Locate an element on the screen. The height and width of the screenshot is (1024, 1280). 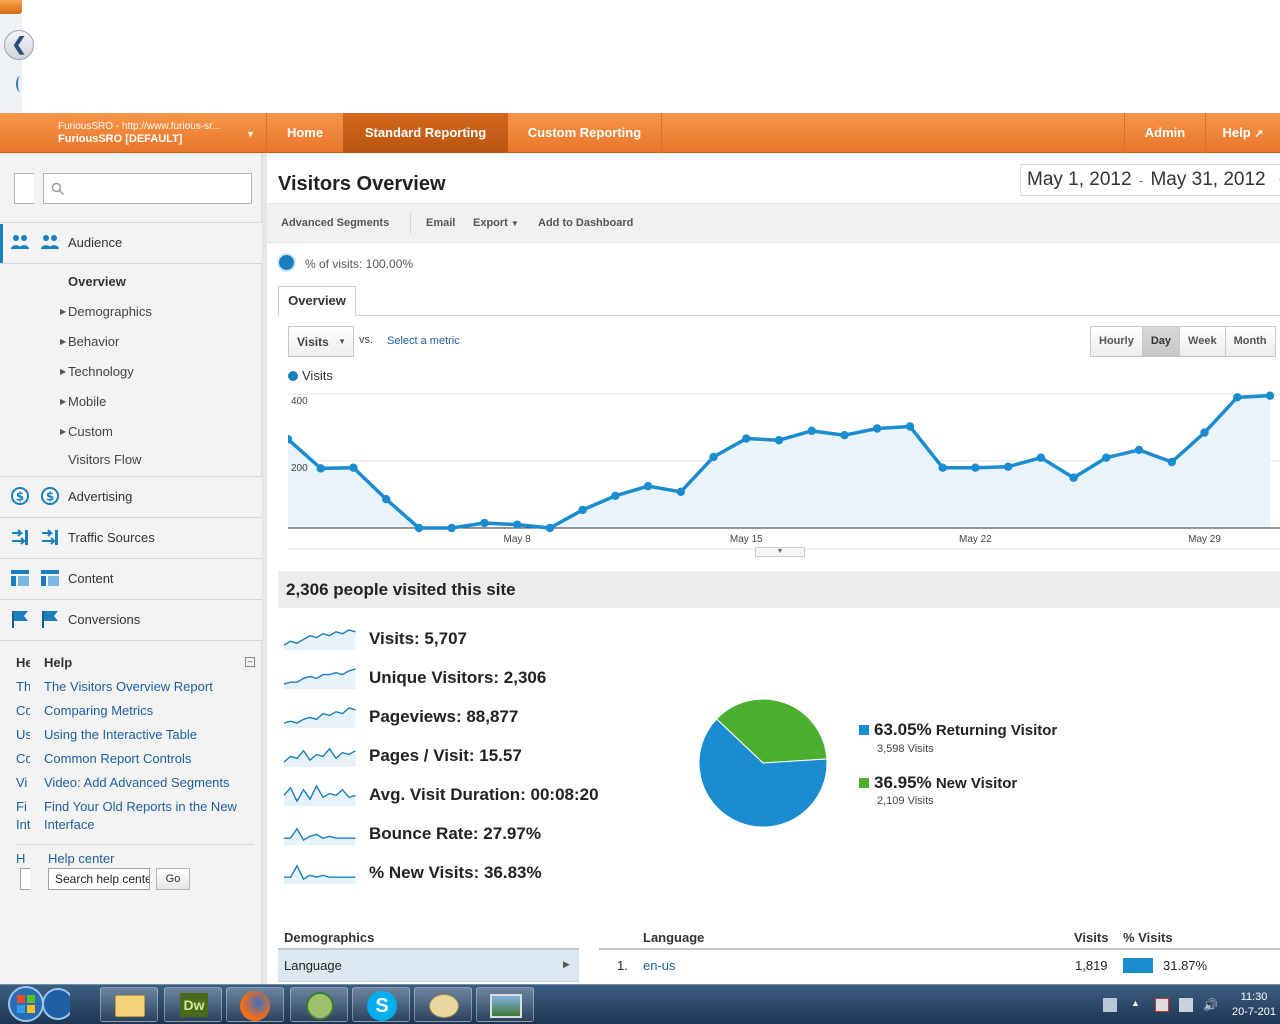
help-link: Video: Add Advanced Segments is located at coordinates (137, 782).